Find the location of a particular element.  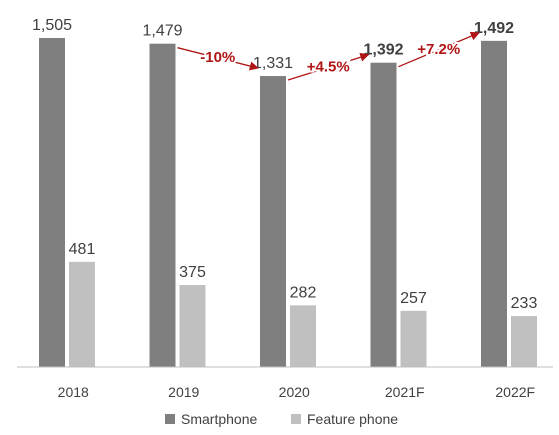

feature-phone-bar-2020 is located at coordinates (303, 336).